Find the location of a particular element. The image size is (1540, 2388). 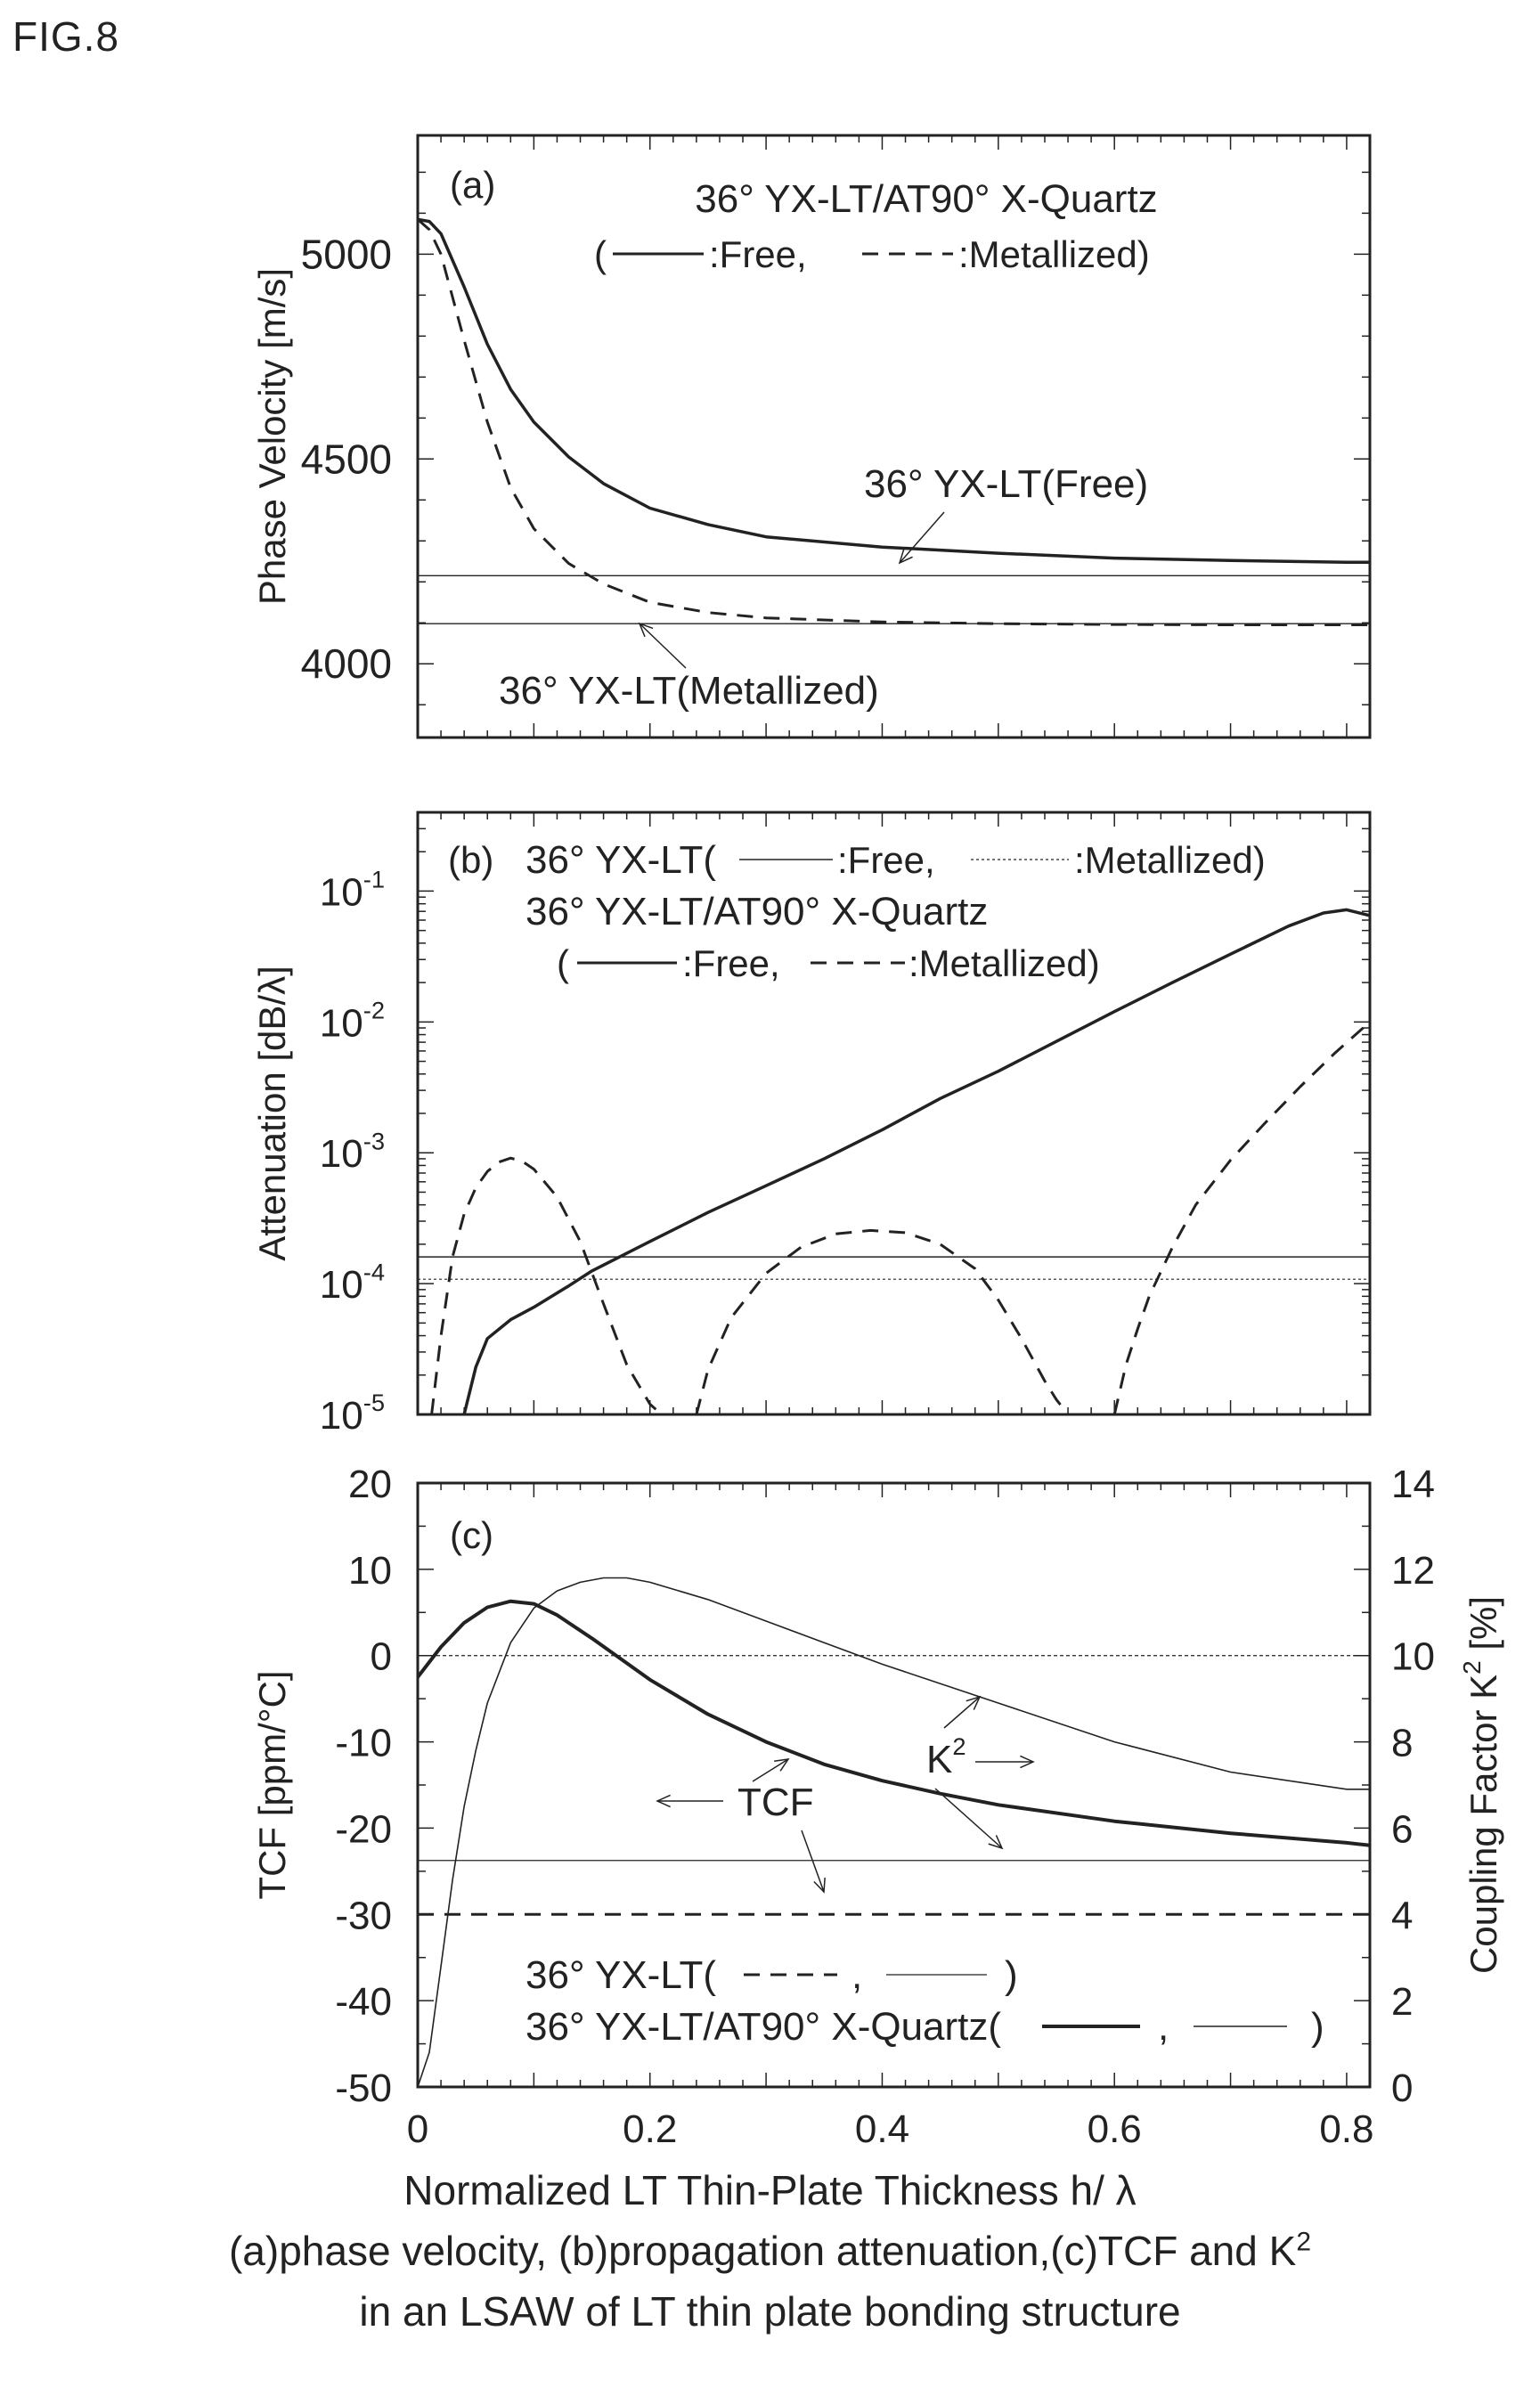

reference-arrow-metallized is located at coordinates (662, 645).